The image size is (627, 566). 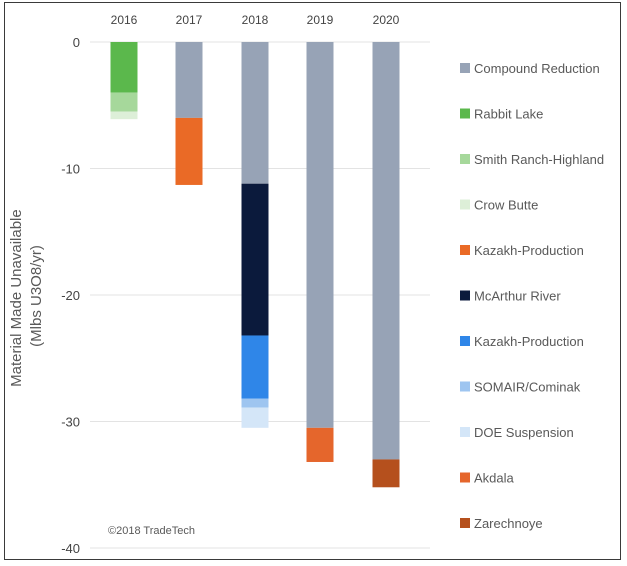 I want to click on y-tick-label: -30, so click(x=70, y=422).